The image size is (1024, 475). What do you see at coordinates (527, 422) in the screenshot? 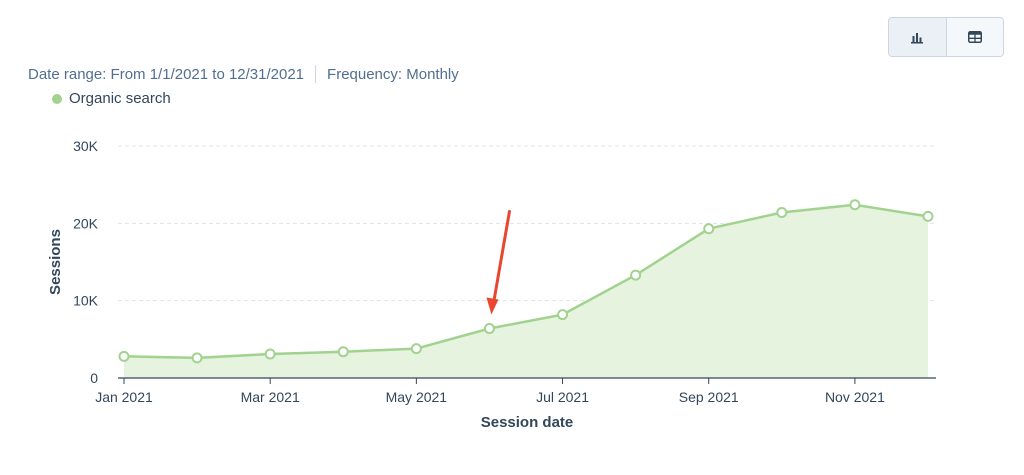
I see `x-axis-title: Session date` at bounding box center [527, 422].